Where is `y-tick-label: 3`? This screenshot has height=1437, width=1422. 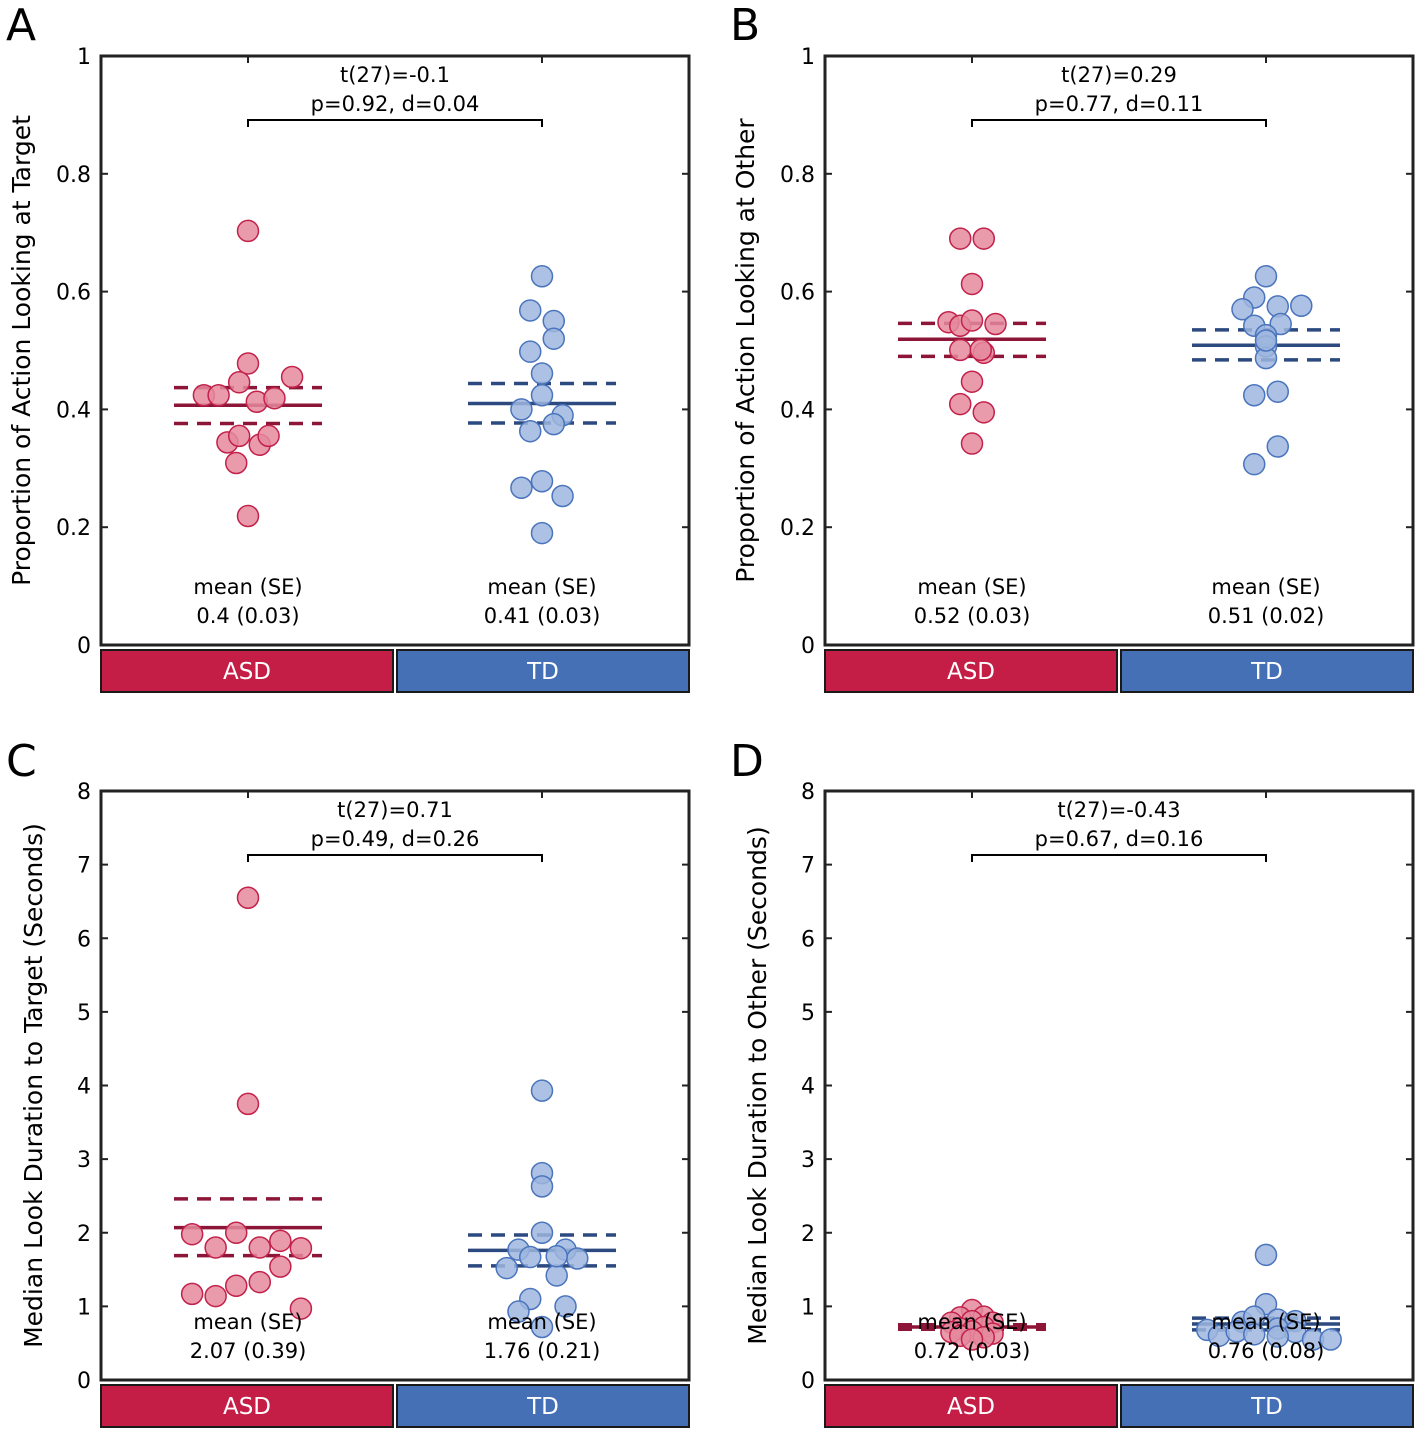 y-tick-label: 3 is located at coordinates (808, 1160).